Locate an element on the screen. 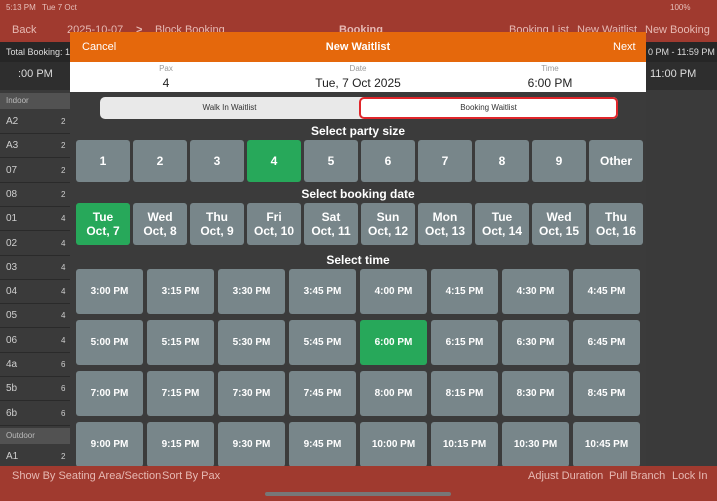 This screenshot has height=501, width=717. time-option: 8:00 PM is located at coordinates (393, 393).